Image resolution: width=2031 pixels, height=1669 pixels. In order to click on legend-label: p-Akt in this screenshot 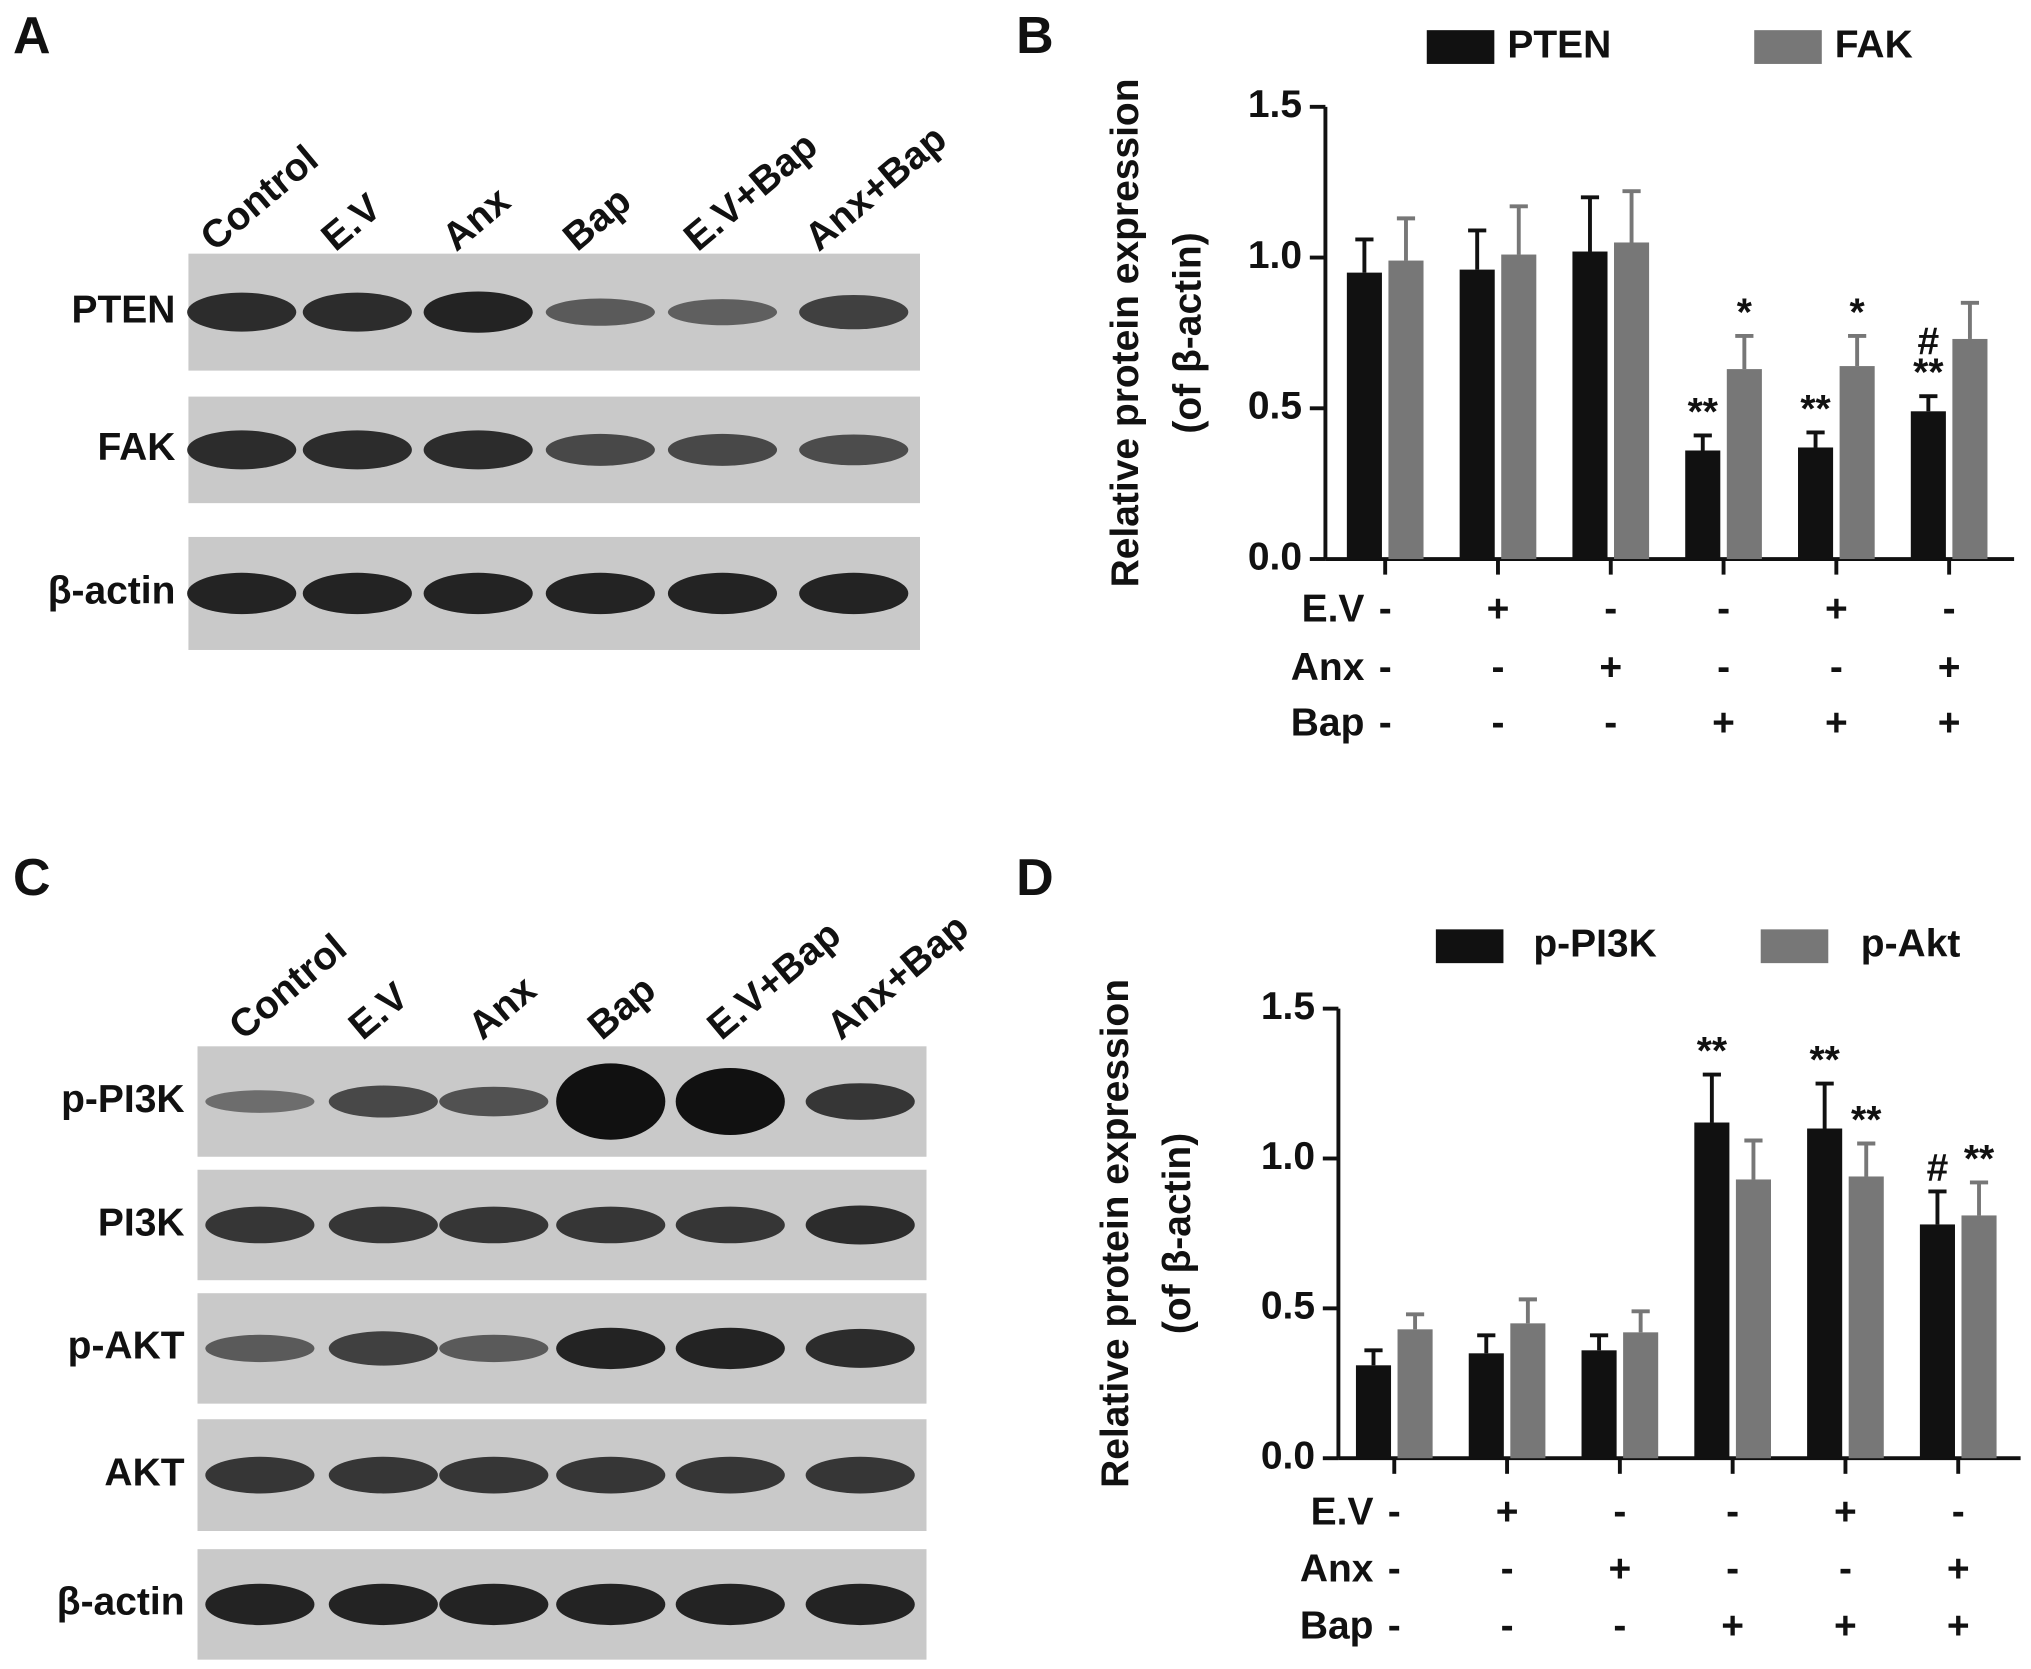, I will do `click(1911, 944)`.